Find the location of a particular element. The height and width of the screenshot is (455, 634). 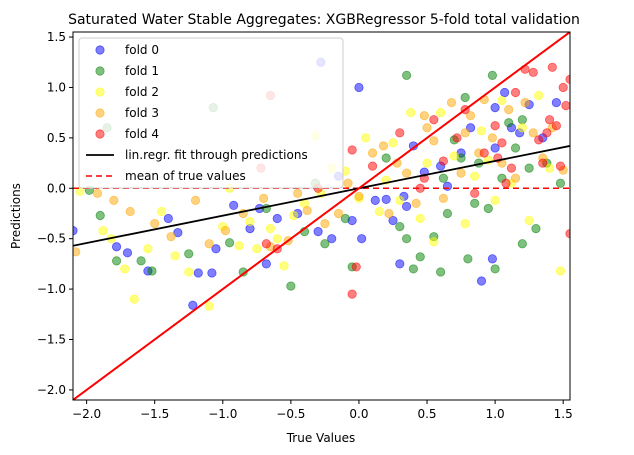

legend-item-mean-line: mean of true values is located at coordinates (166, 176).